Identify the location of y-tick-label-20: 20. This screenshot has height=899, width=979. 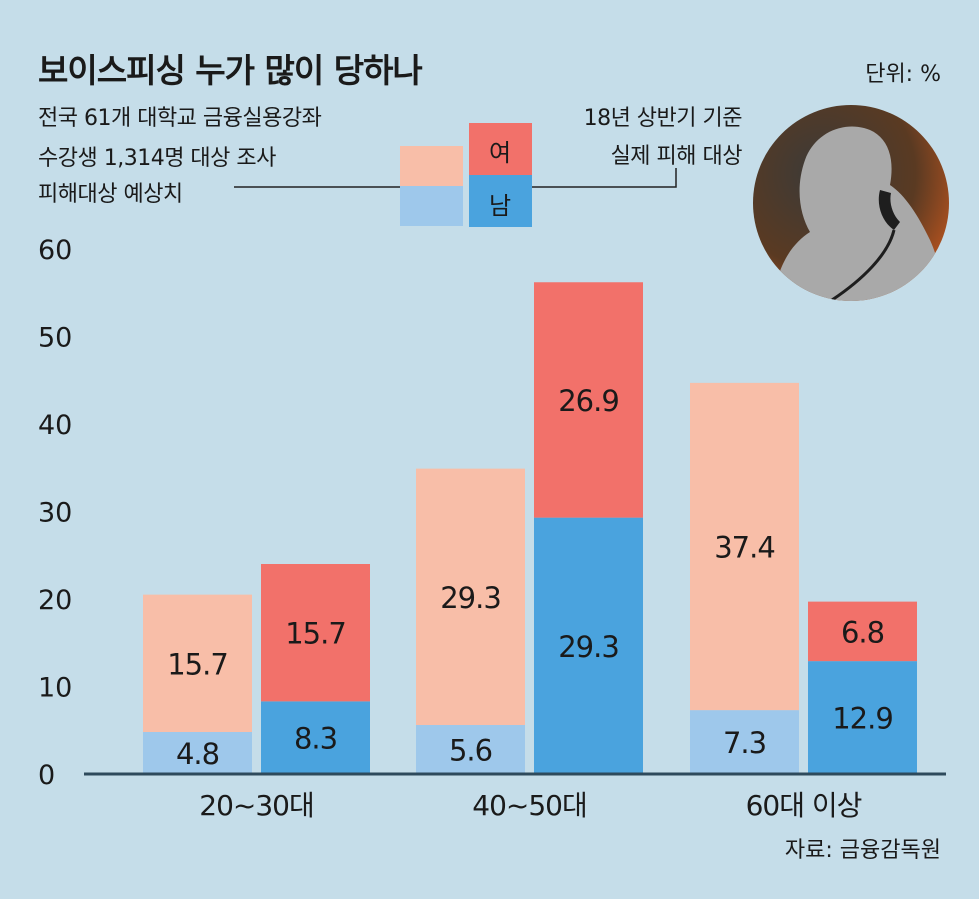
(55, 600).